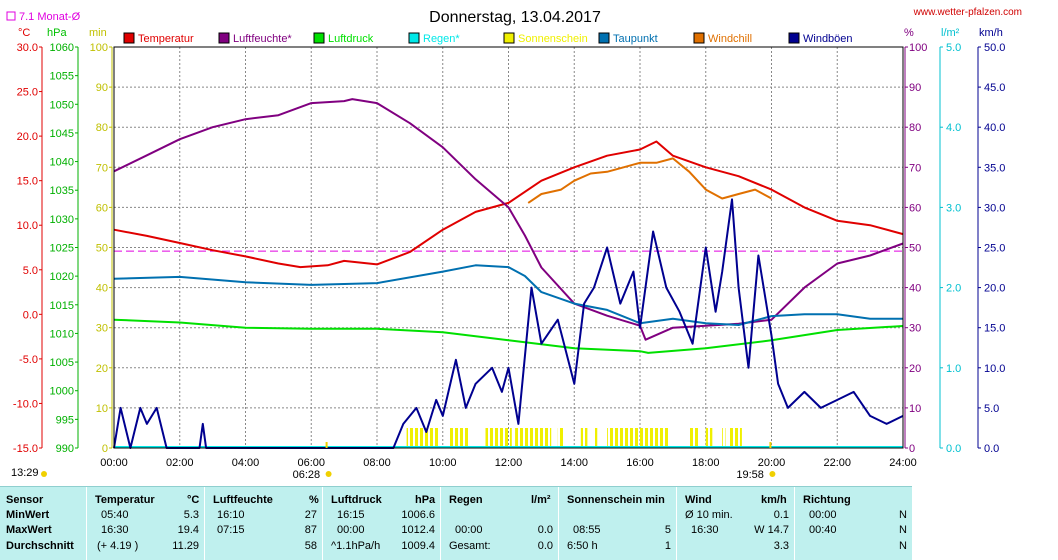 The width and height of the screenshot is (1058, 560). Describe the element at coordinates (62, 105) in the screenshot. I see `pressure-tick-label: 1050` at that location.